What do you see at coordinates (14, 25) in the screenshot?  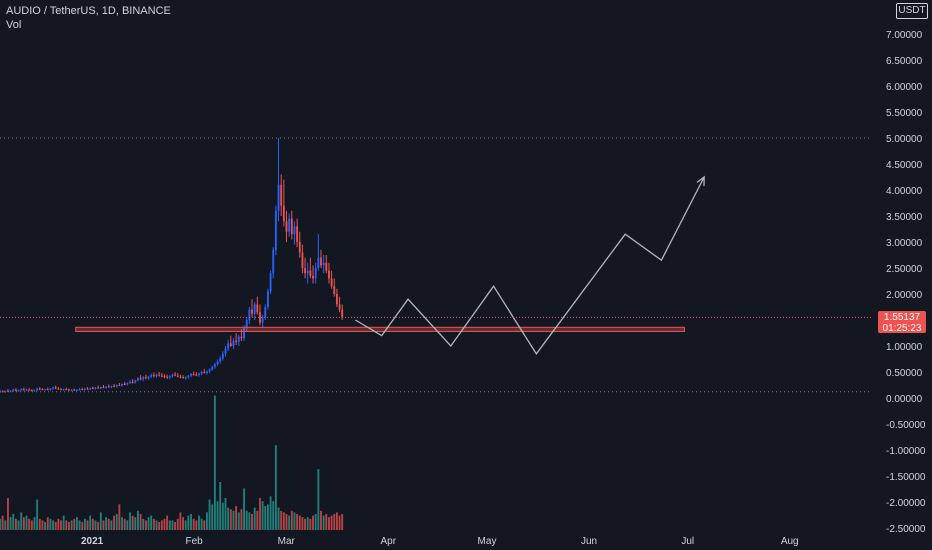 I see `volume-label: Vol` at bounding box center [14, 25].